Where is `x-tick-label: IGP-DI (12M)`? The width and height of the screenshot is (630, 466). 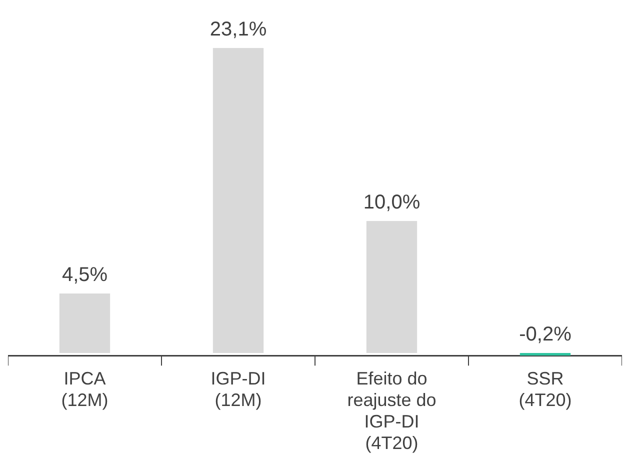 x-tick-label: IGP-DI (12M) is located at coordinates (238, 389).